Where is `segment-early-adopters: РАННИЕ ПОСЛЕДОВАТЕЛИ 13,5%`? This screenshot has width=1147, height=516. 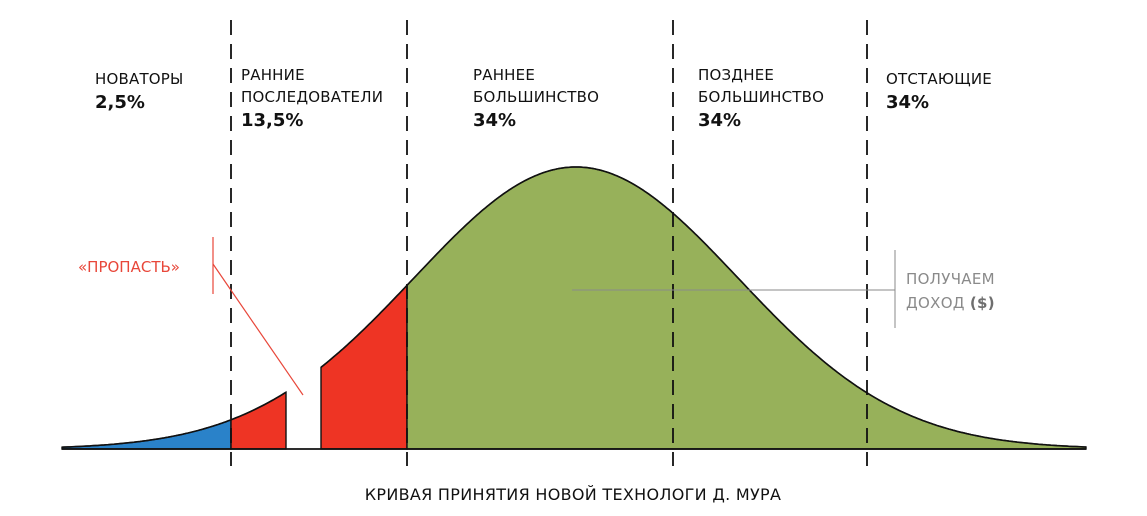 segment-early-adopters: РАННИЕ ПОСЛЕДОВАТЕЛИ 13,5% is located at coordinates (312, 98).